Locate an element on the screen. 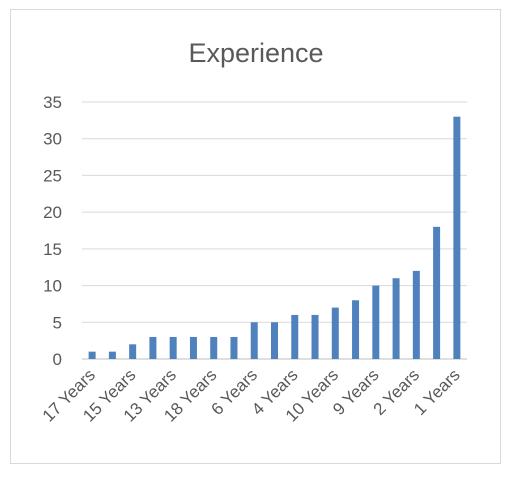  y-tick-label: 15 is located at coordinates (52, 249).